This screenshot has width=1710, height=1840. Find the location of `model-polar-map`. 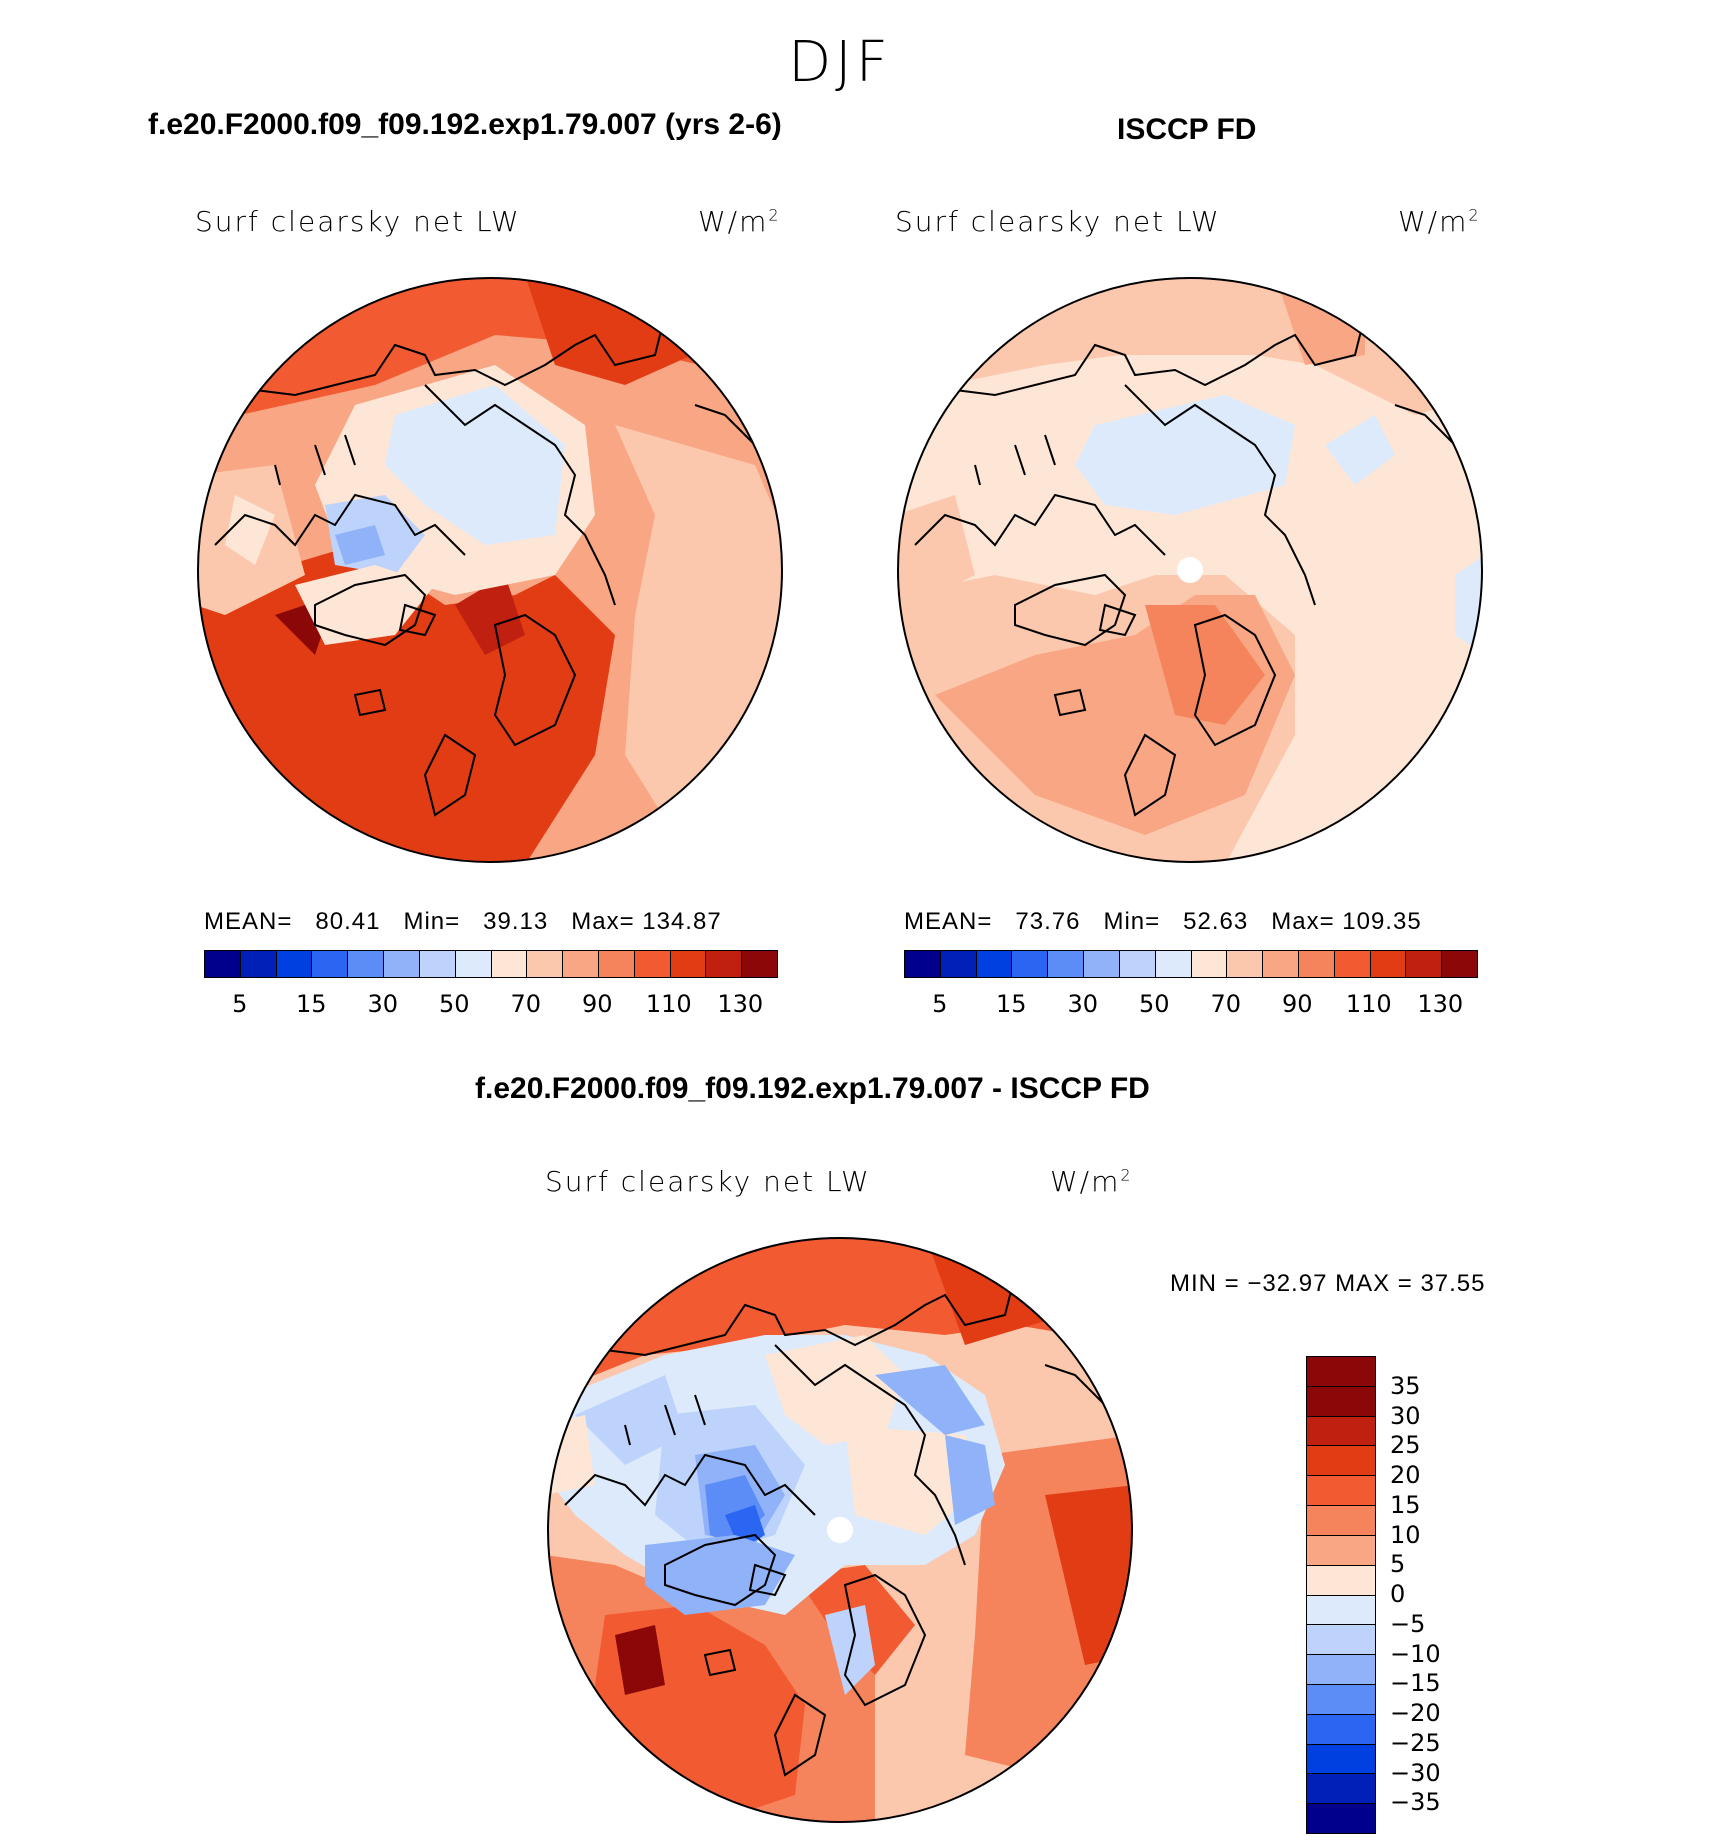

model-polar-map is located at coordinates (490, 570).